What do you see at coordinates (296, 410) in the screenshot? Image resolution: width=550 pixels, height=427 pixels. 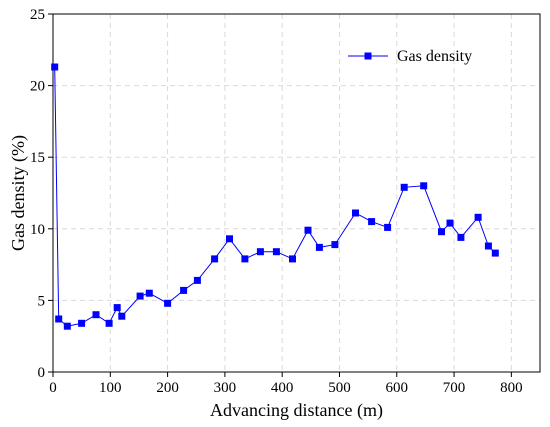 I see `x-axis-title: Advancing distance (m)` at bounding box center [296, 410].